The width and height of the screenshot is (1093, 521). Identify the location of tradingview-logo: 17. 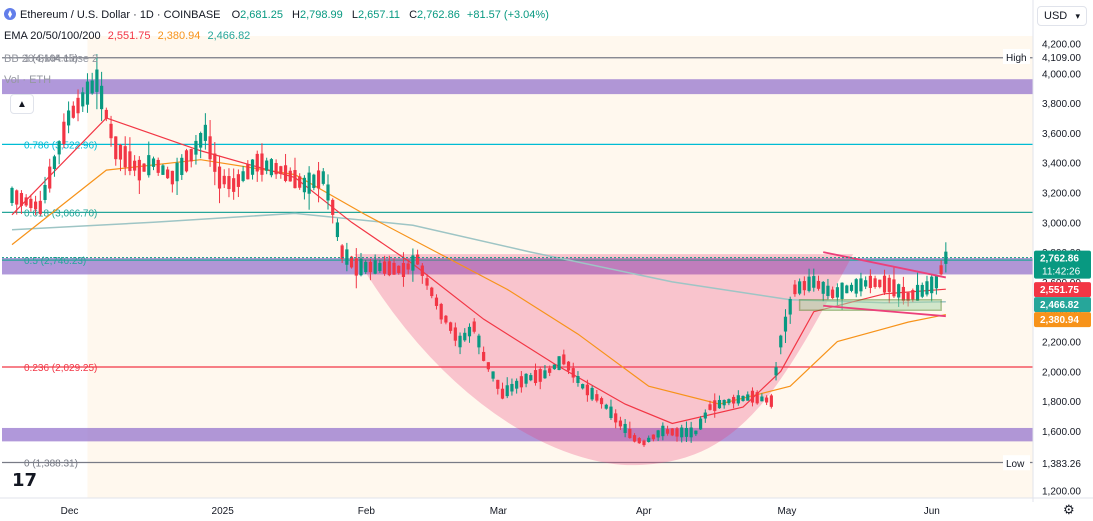
(25, 480).